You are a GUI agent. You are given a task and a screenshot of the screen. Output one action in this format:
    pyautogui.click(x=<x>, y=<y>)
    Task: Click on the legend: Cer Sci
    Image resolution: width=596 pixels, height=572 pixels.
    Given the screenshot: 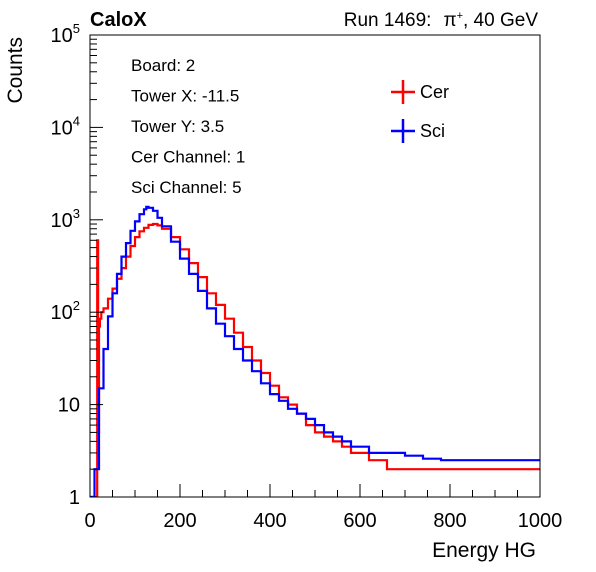 What is the action you would take?
    pyautogui.click(x=420, y=111)
    